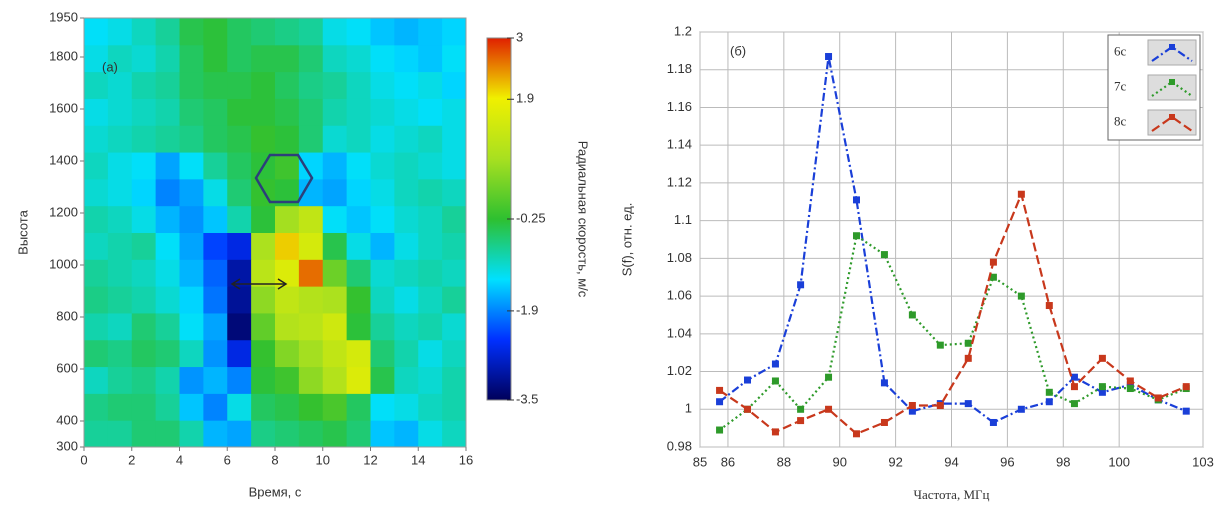  What do you see at coordinates (110, 66) in the screenshot?
I see `panel-label: (a)` at bounding box center [110, 66].